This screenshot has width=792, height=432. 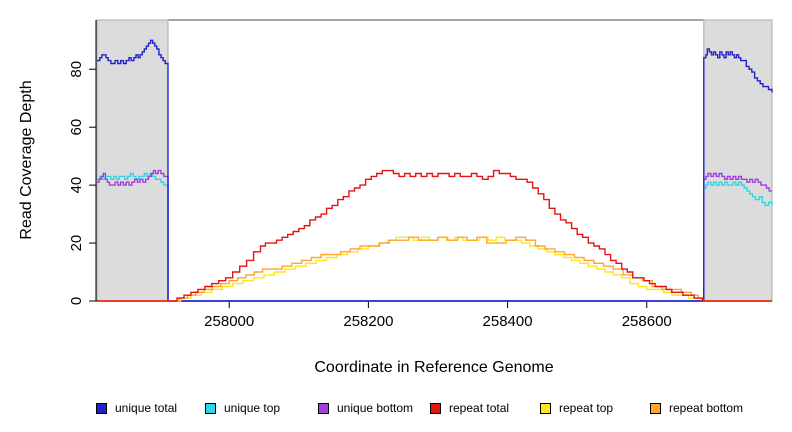 I want to click on x-tick-label: 258000, so click(x=229, y=321).